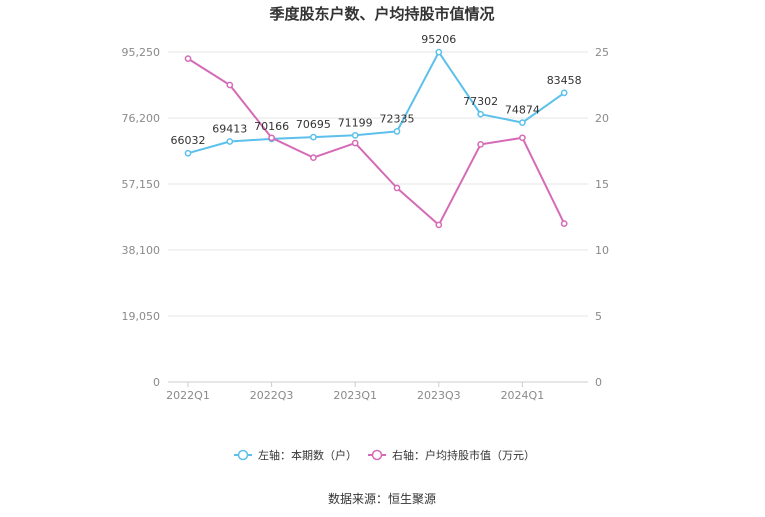 The height and width of the screenshot is (517, 765). Describe the element at coordinates (272, 395) in the screenshot. I see `x-axis-tick-label: 2022Q3` at that location.